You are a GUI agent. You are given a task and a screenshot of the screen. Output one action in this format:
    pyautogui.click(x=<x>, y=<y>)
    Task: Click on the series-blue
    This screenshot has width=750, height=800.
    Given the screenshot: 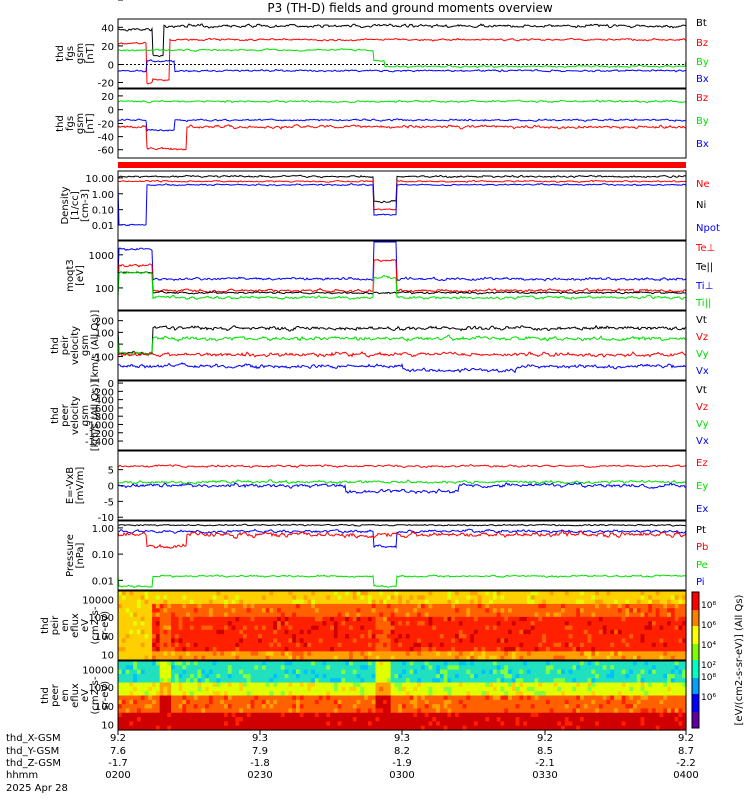 What is the action you would take?
    pyautogui.click(x=402, y=66)
    